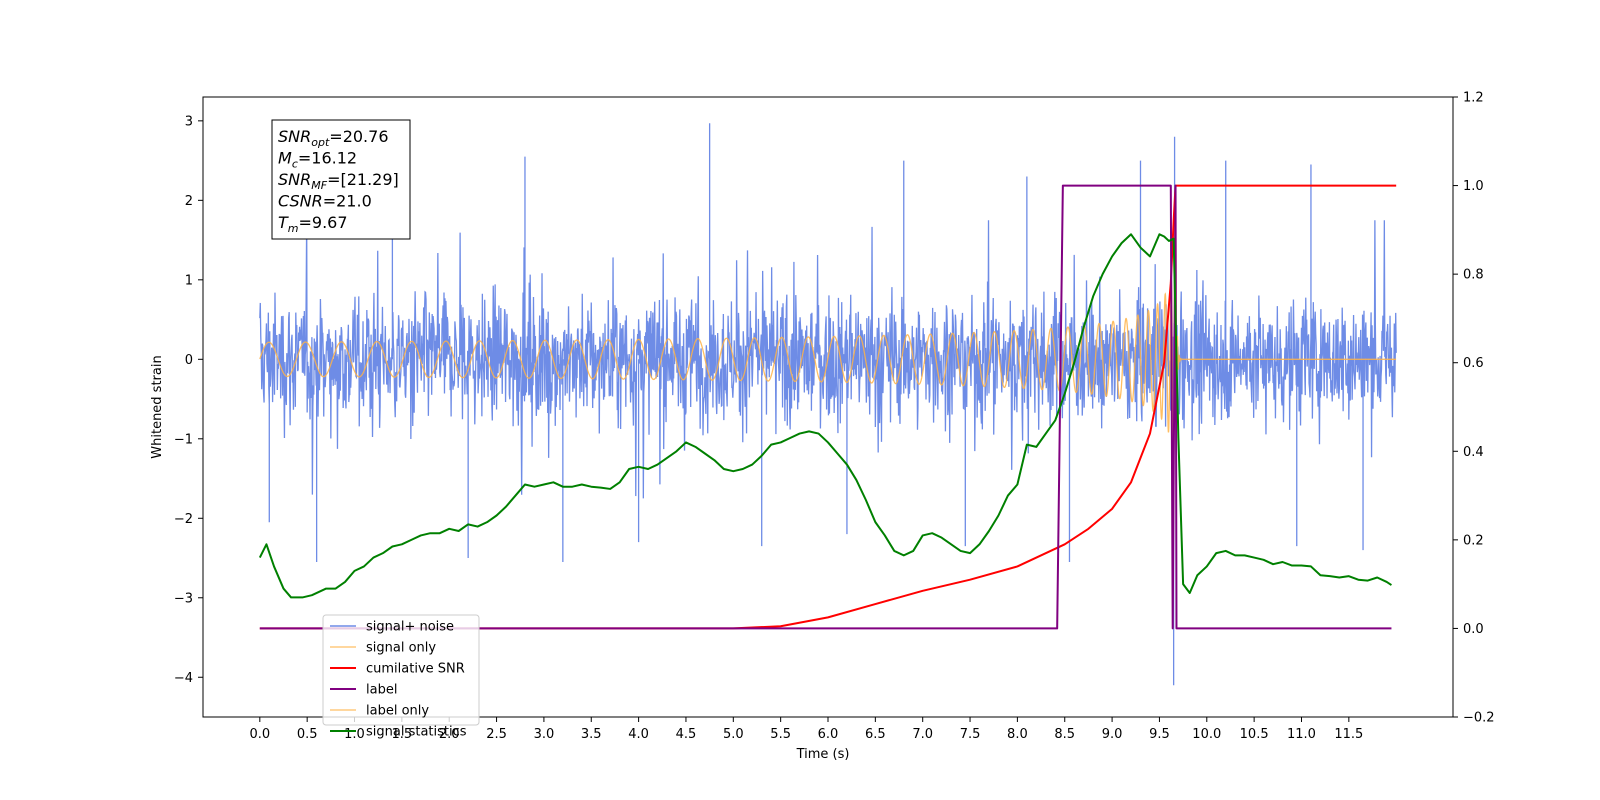 This screenshot has height=800, width=1600. I want to click on legend-label: cumilative SNR, so click(415, 669).